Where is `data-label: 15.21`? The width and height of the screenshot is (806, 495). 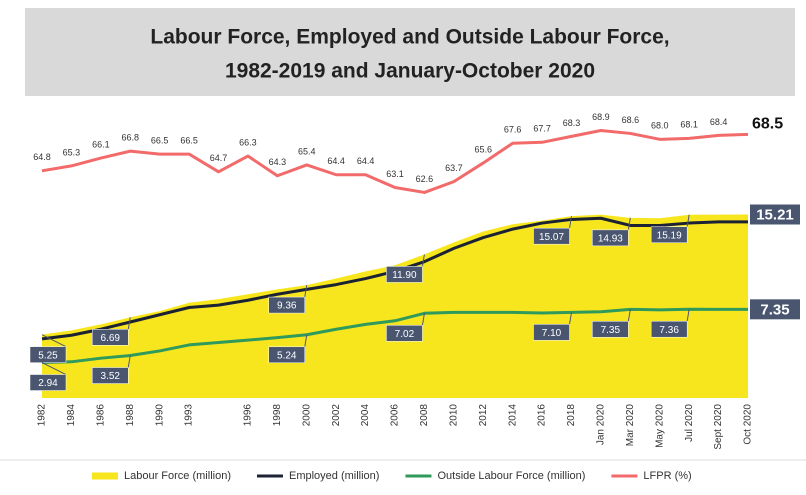 data-label: 15.21 is located at coordinates (775, 214).